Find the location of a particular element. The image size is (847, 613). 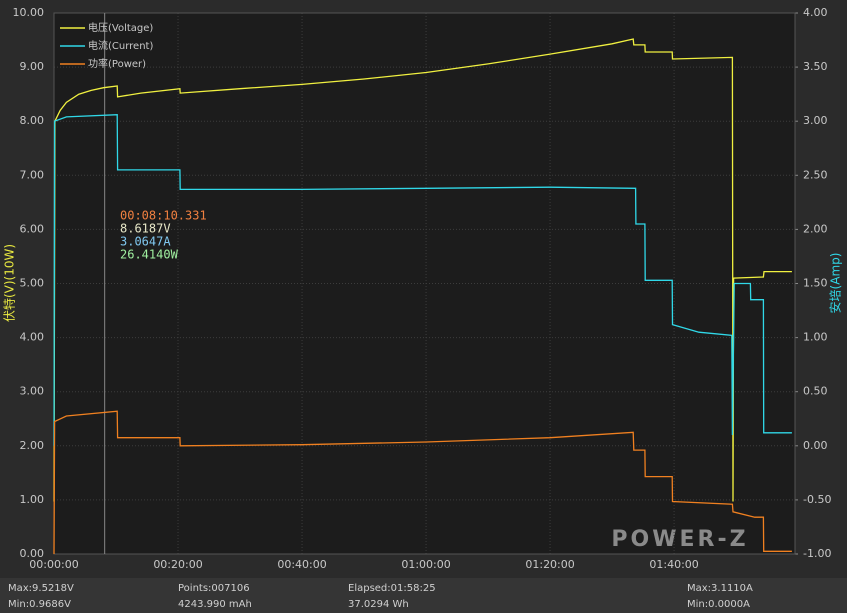

x-tick-label: 01:20:00 is located at coordinates (549, 564).